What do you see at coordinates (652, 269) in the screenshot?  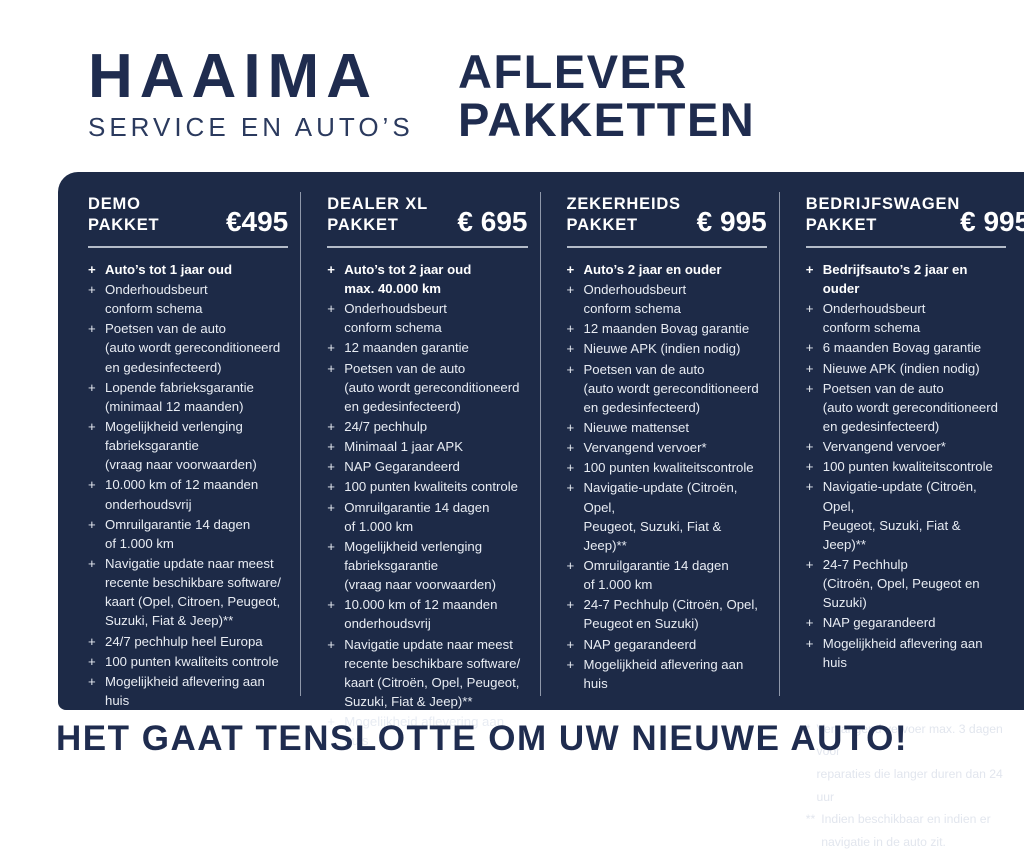 I see `item-text: Auto’s 2 jaar en ouder` at bounding box center [652, 269].